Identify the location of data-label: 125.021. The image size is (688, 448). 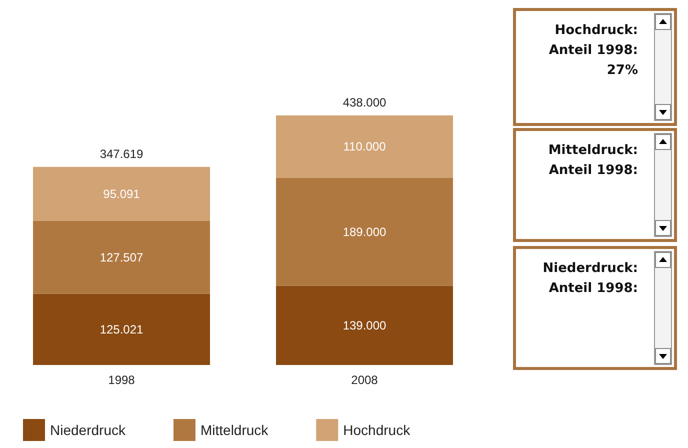
(122, 329).